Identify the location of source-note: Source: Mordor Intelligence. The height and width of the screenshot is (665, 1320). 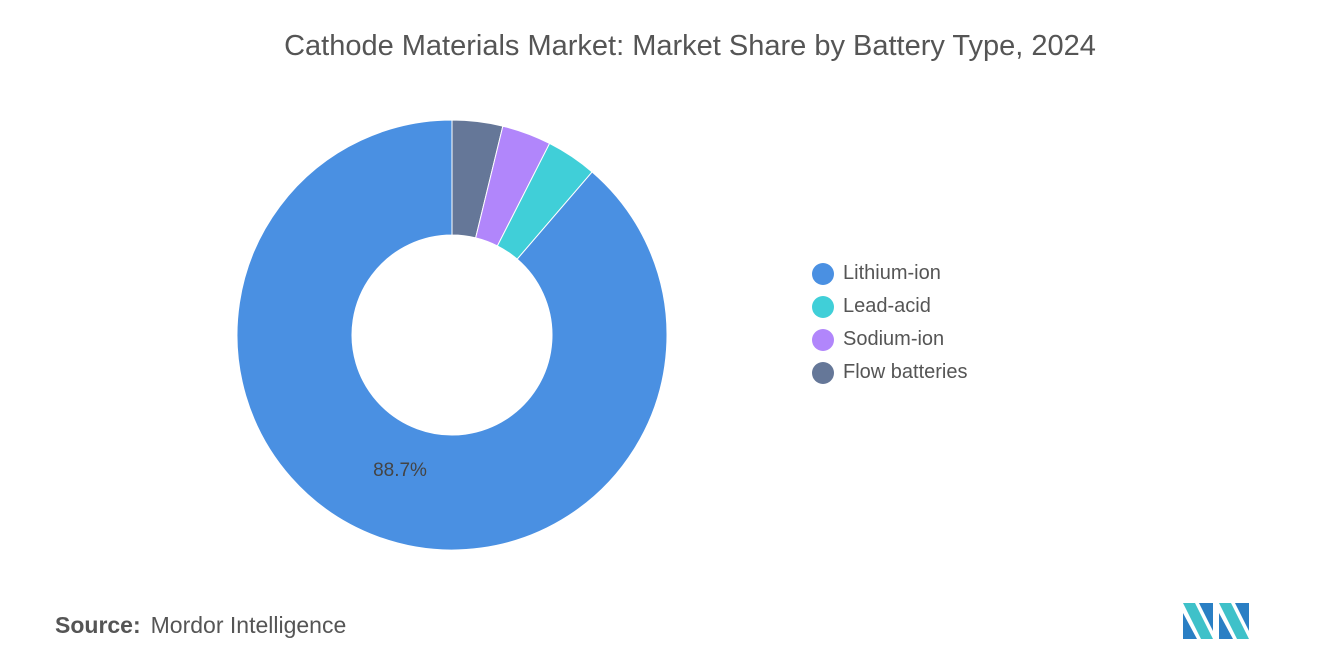
(200, 625).